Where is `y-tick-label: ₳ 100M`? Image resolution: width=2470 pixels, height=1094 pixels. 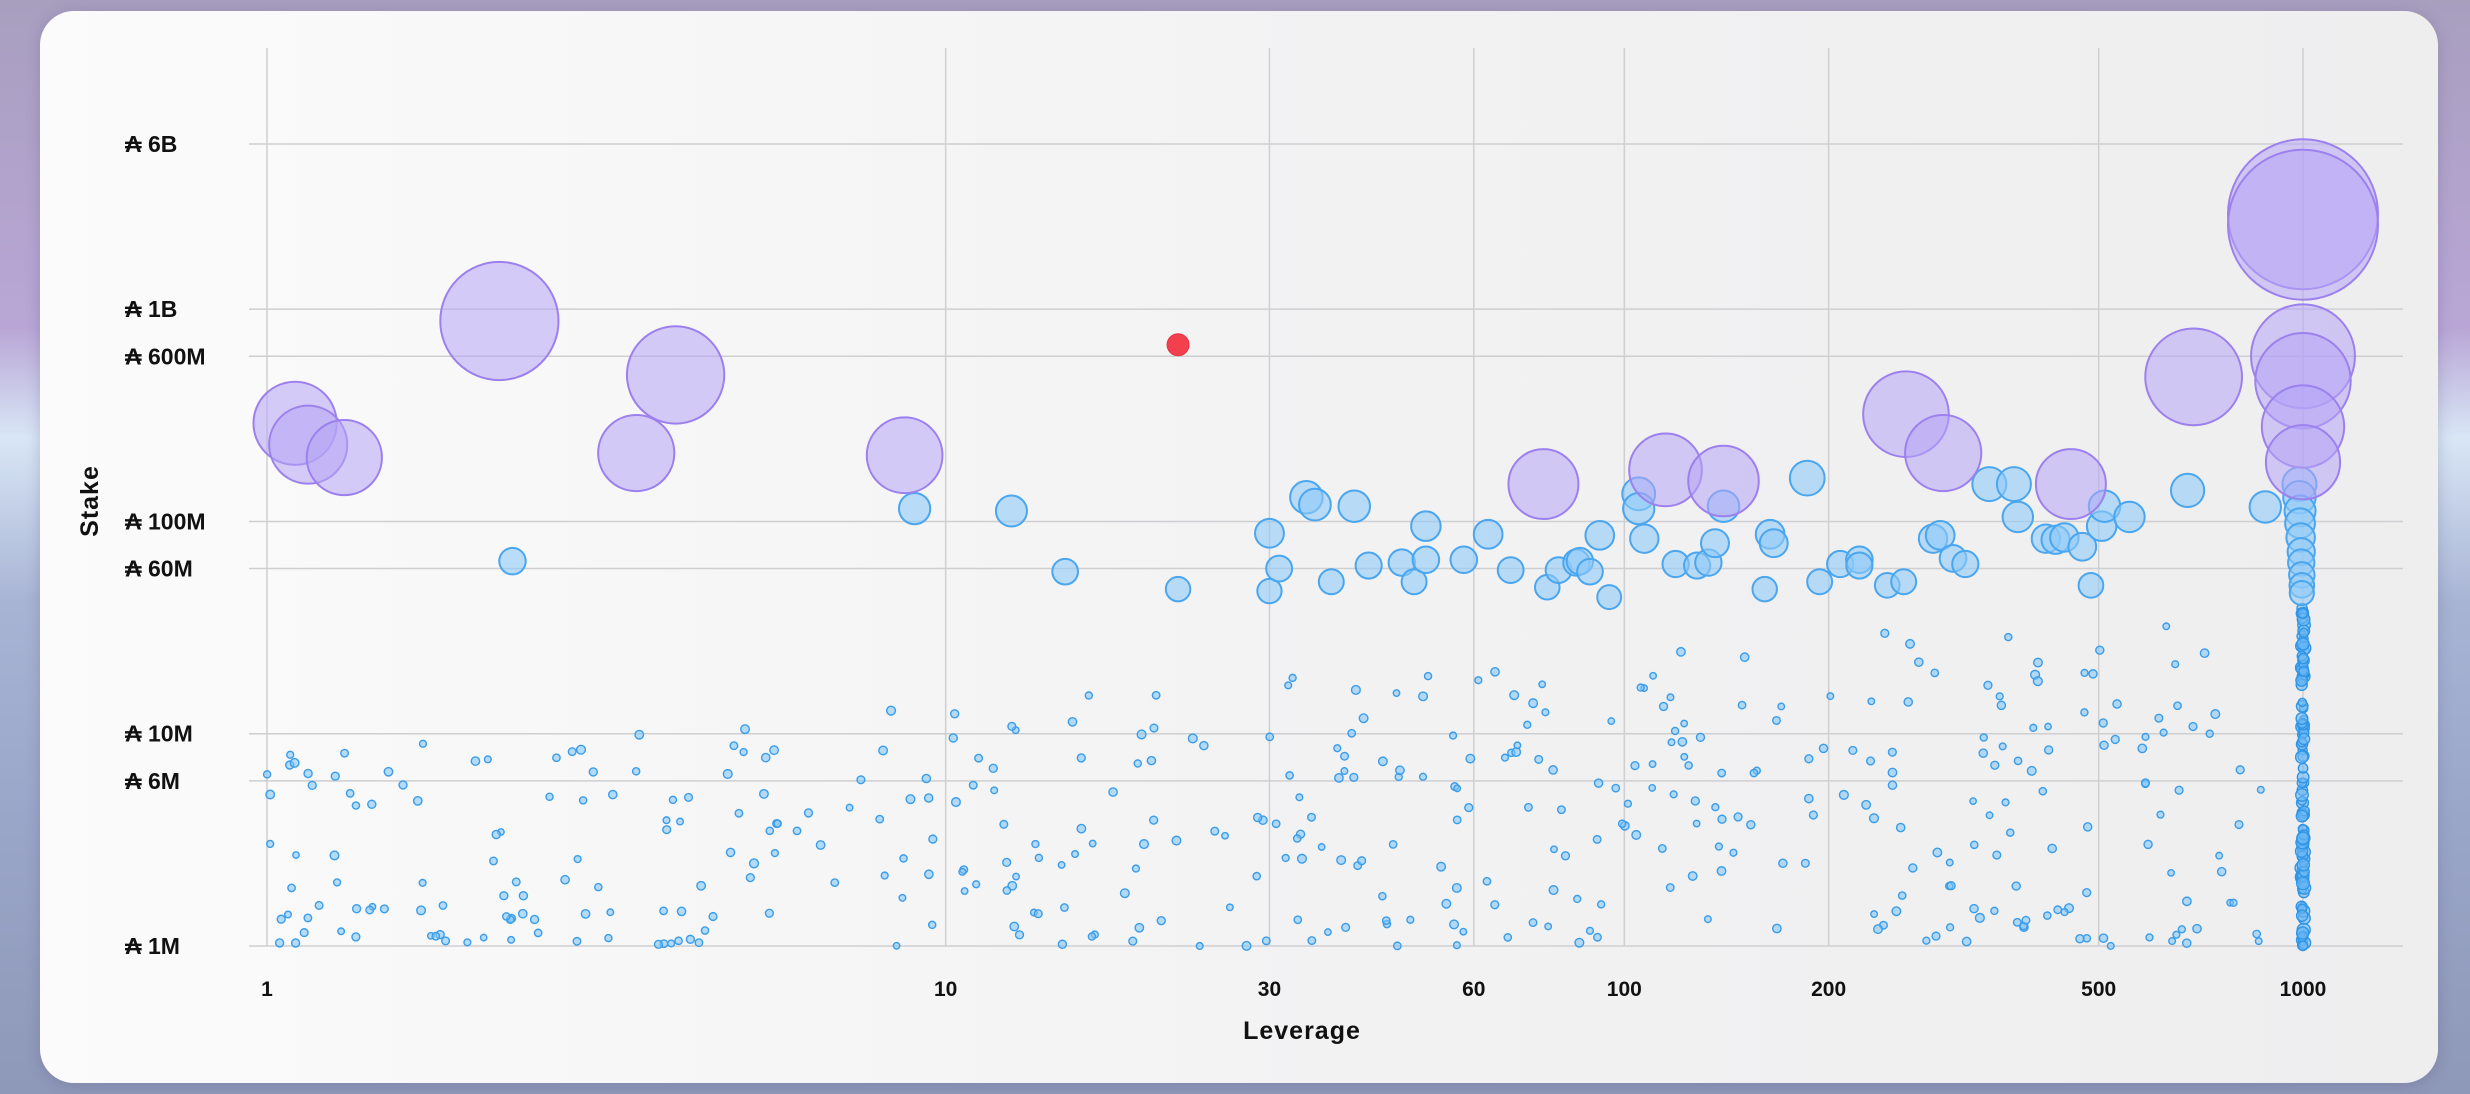 y-tick-label: ₳ 100M is located at coordinates (165, 521).